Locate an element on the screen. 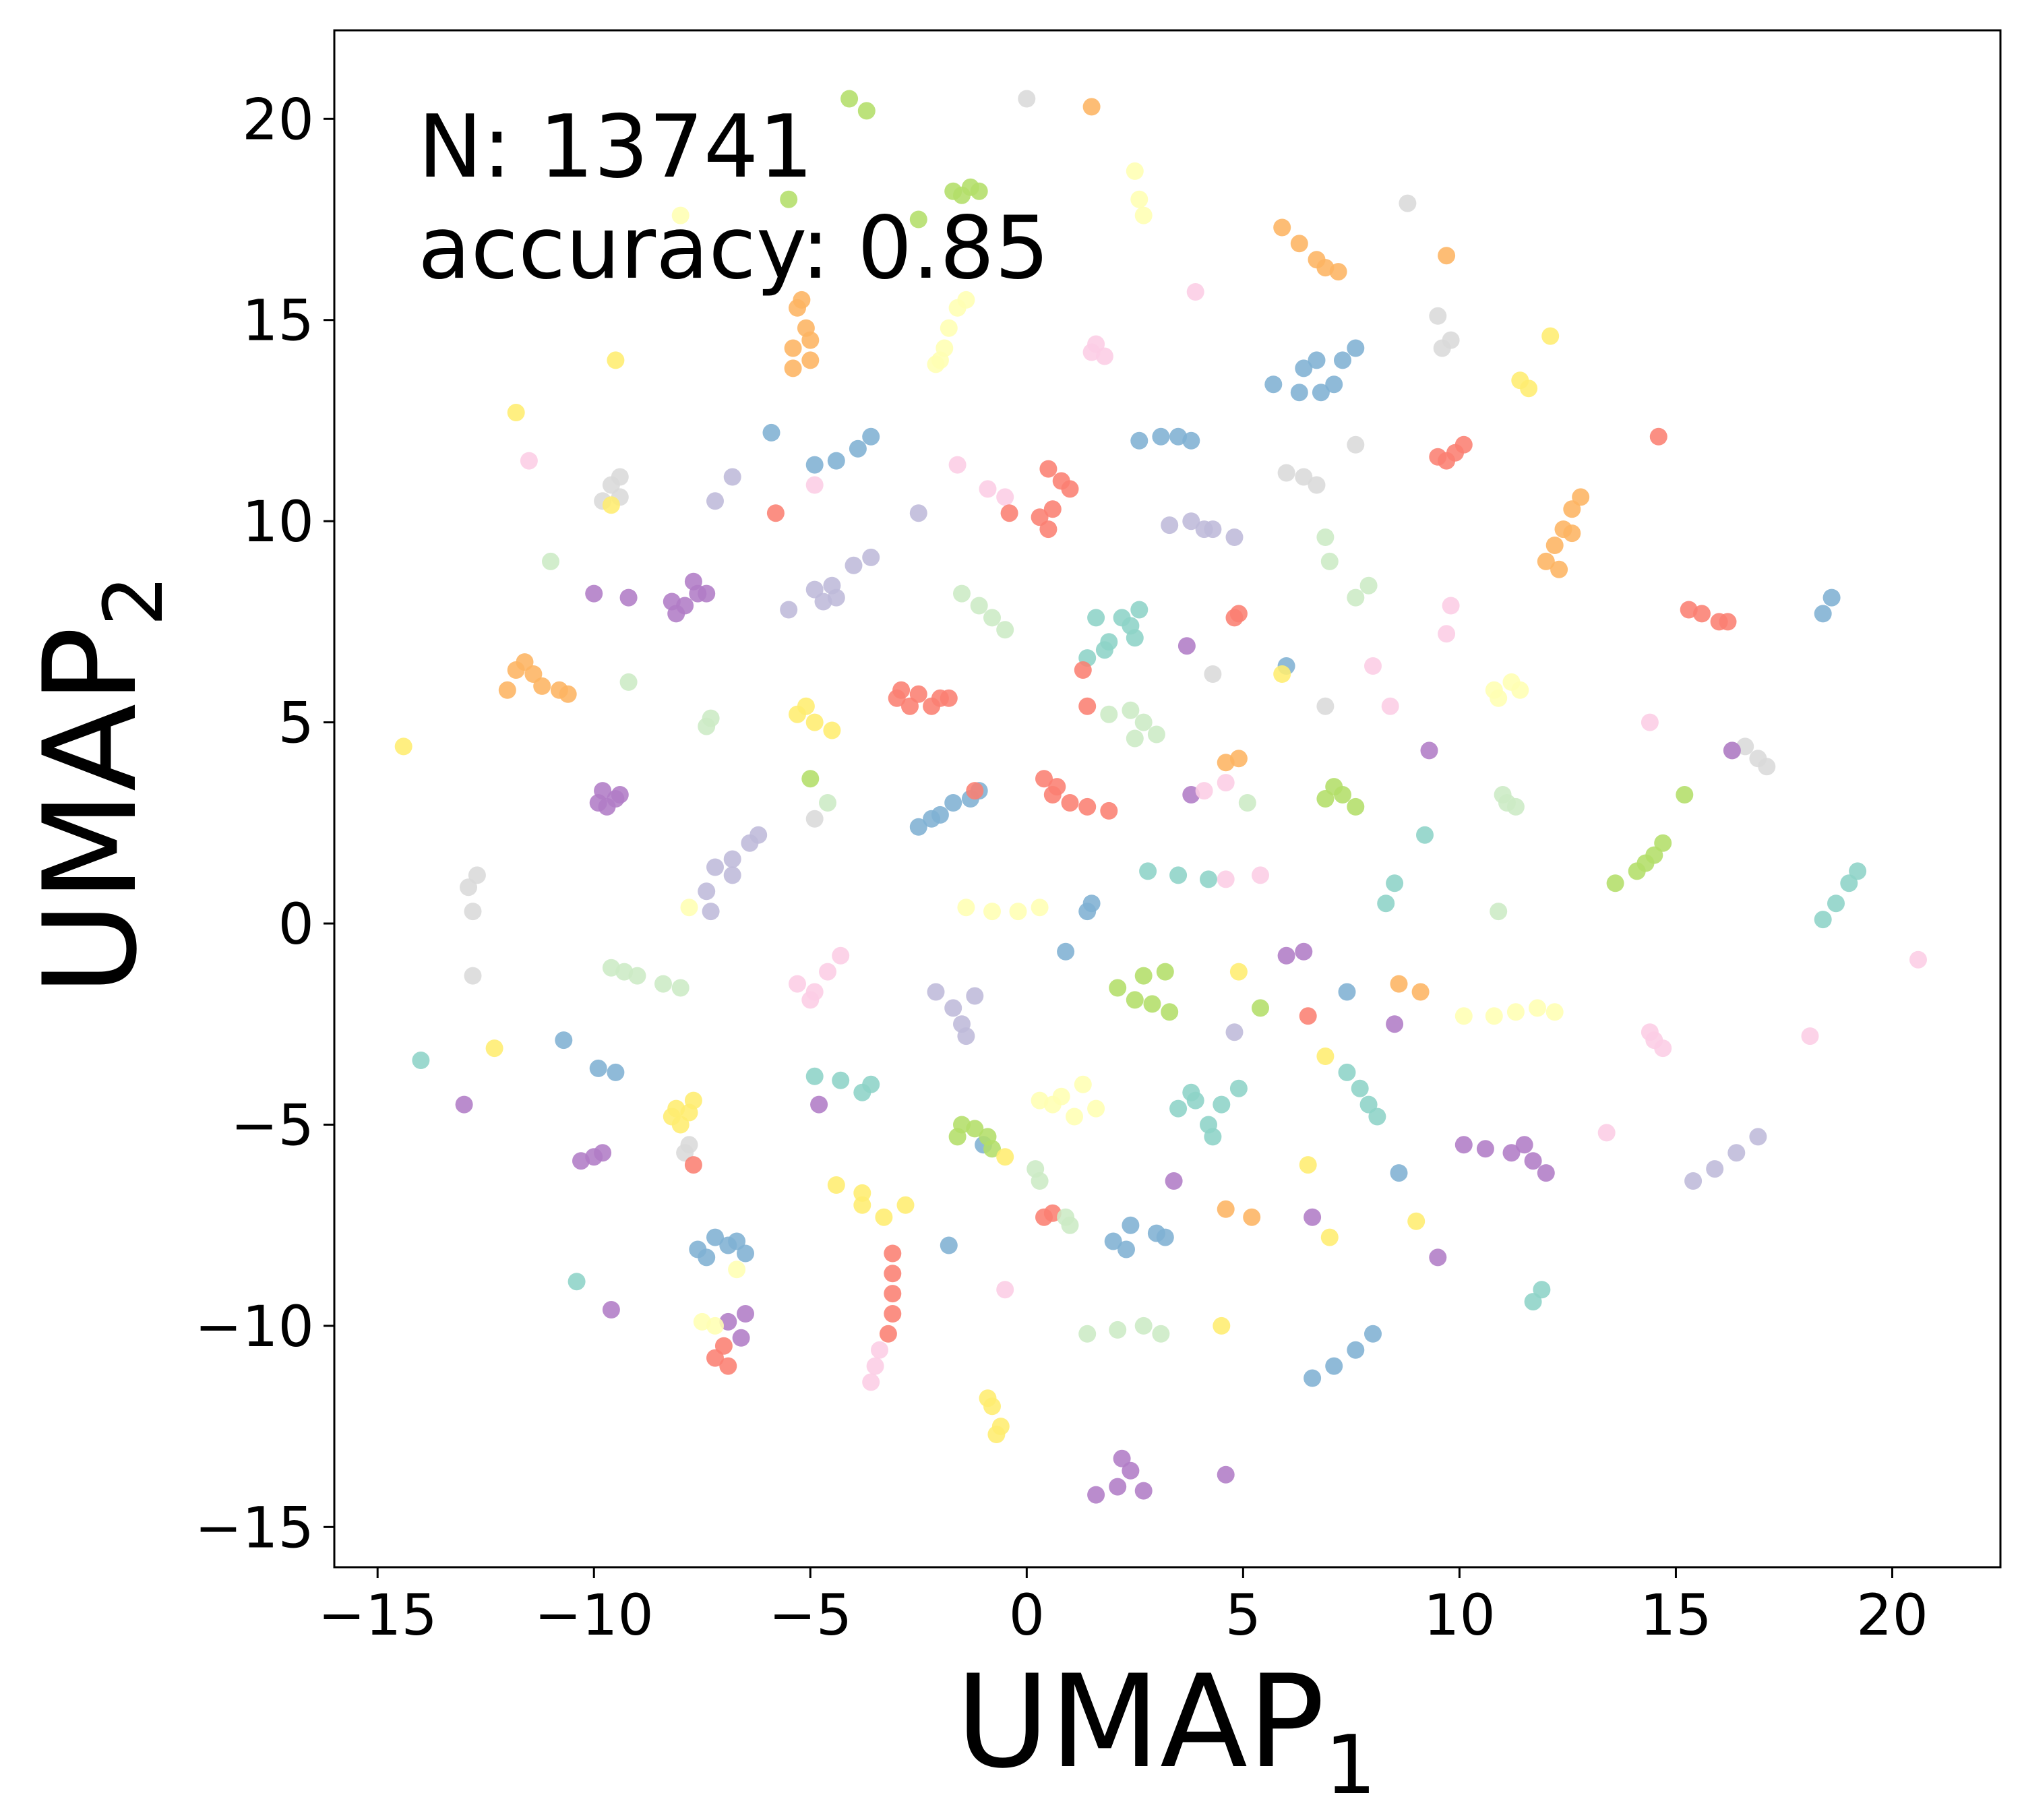  x-axis-title-subscript: 1 is located at coordinates (1350, 1766).